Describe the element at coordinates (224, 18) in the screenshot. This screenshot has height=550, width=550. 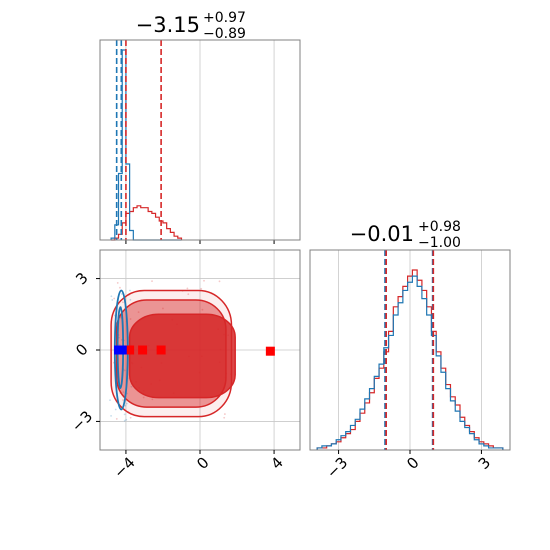
I see `title-param1-plus: +0.97` at that location.